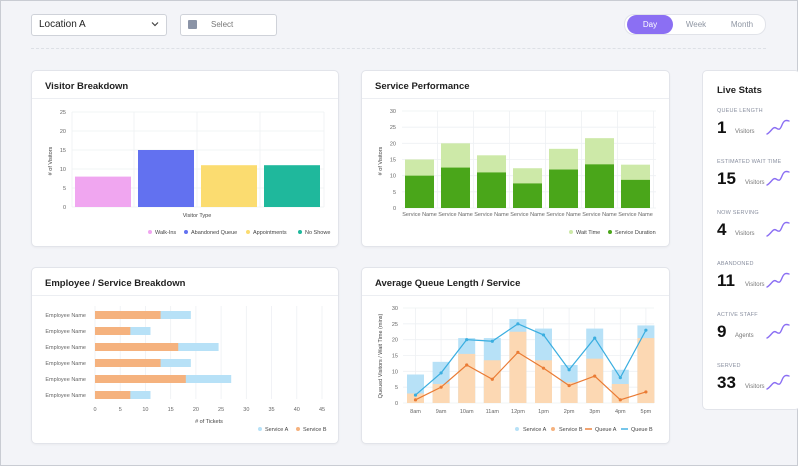  I want to click on legend-label: Appointments, so click(270, 233).